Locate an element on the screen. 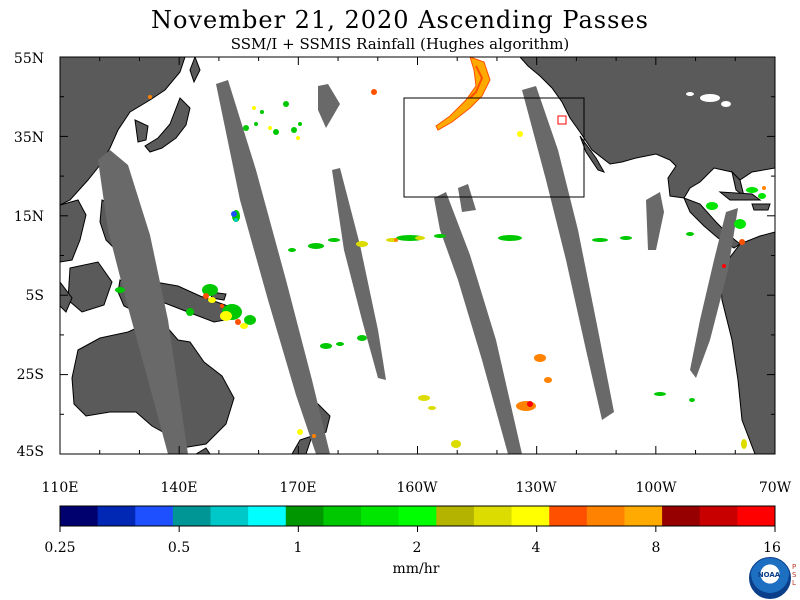  colorbar is located at coordinates (417, 518).